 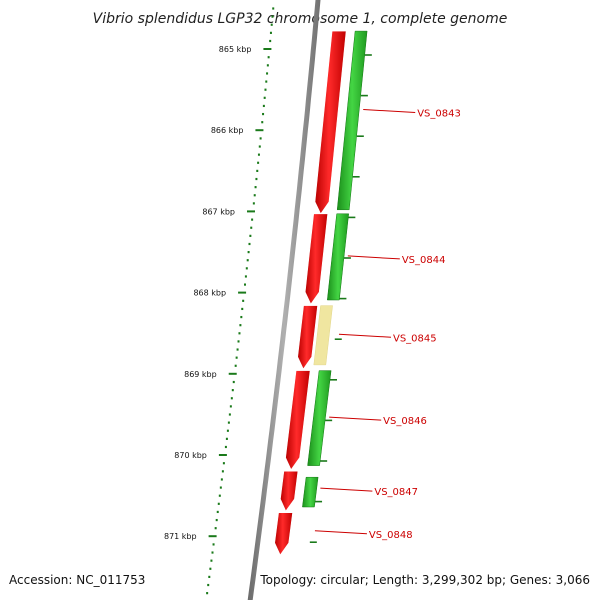 I want to click on kbp-label: 865 kbp, so click(x=235, y=49).